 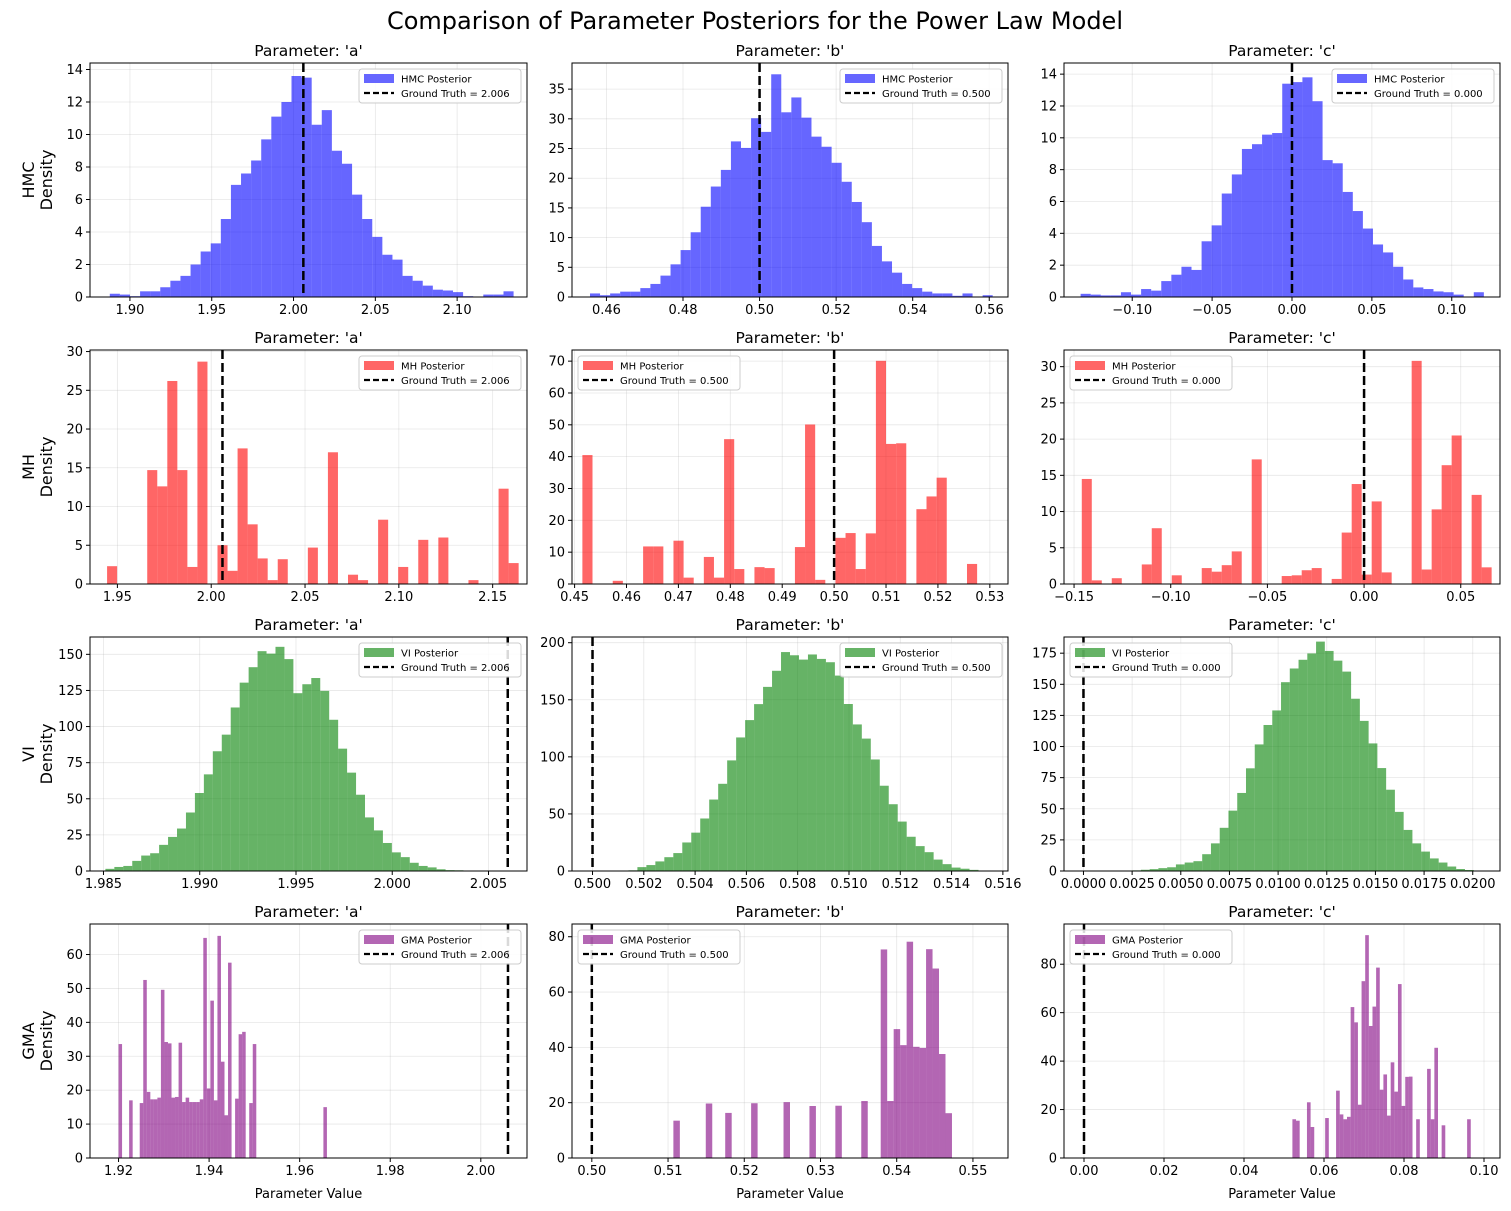 What do you see at coordinates (74, 391) in the screenshot?
I see `y-tick-label: 25` at bounding box center [74, 391].